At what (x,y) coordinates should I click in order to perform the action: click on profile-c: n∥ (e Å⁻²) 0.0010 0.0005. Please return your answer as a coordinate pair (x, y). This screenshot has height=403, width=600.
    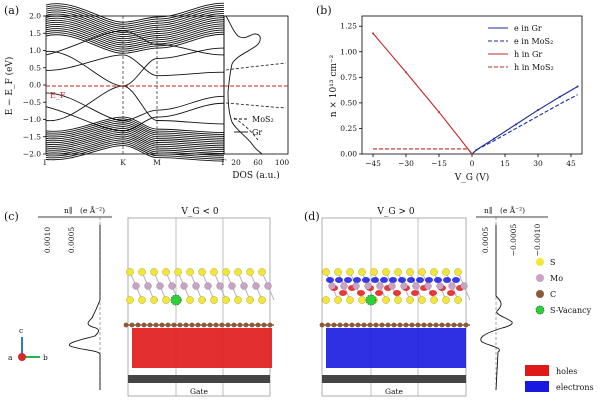
    Looking at the image, I should click on (75, 298).